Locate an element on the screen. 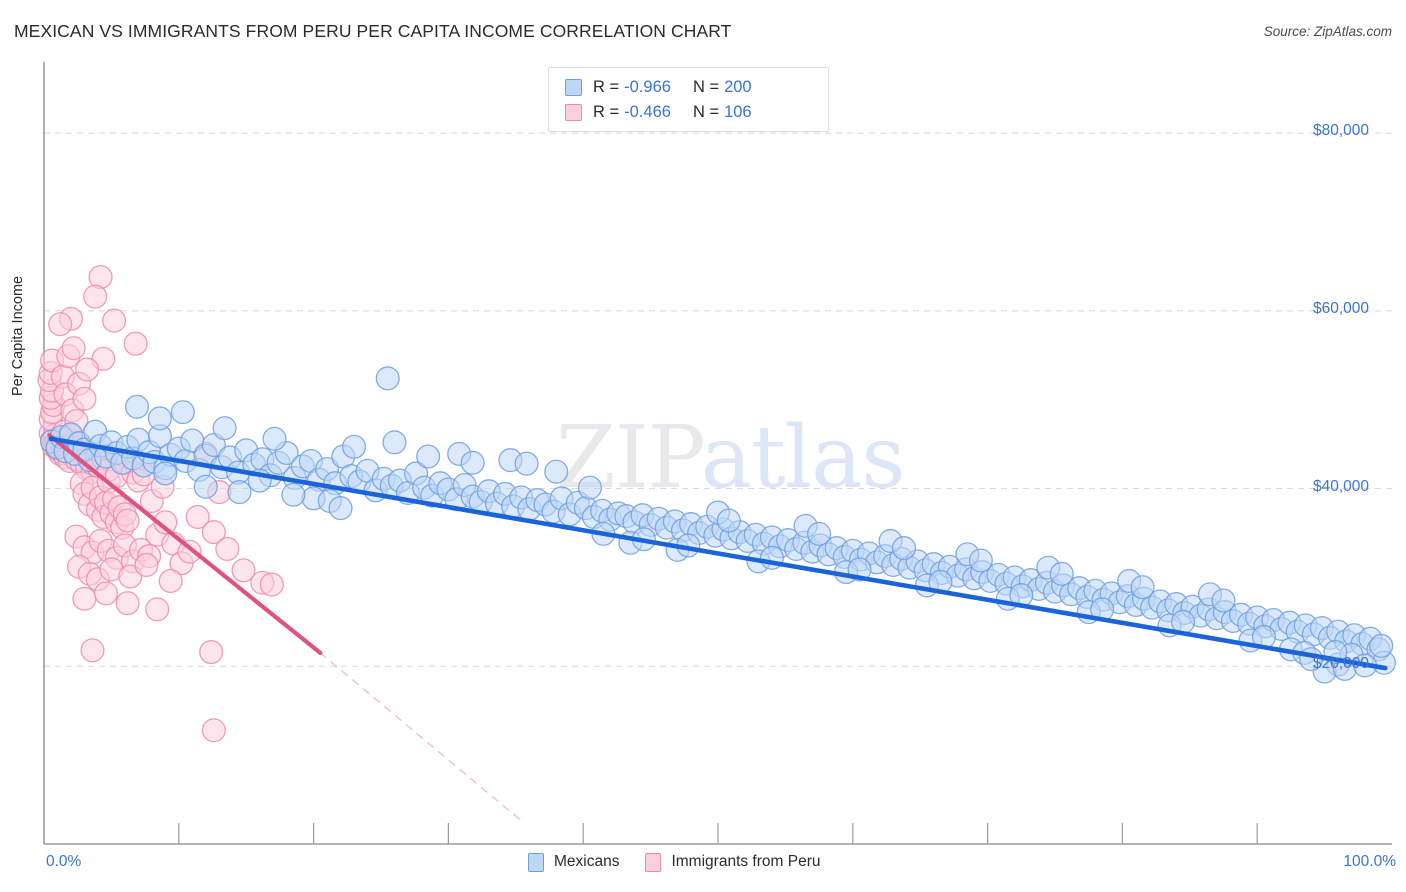  r-value-peru: -0.466 is located at coordinates (647, 112).